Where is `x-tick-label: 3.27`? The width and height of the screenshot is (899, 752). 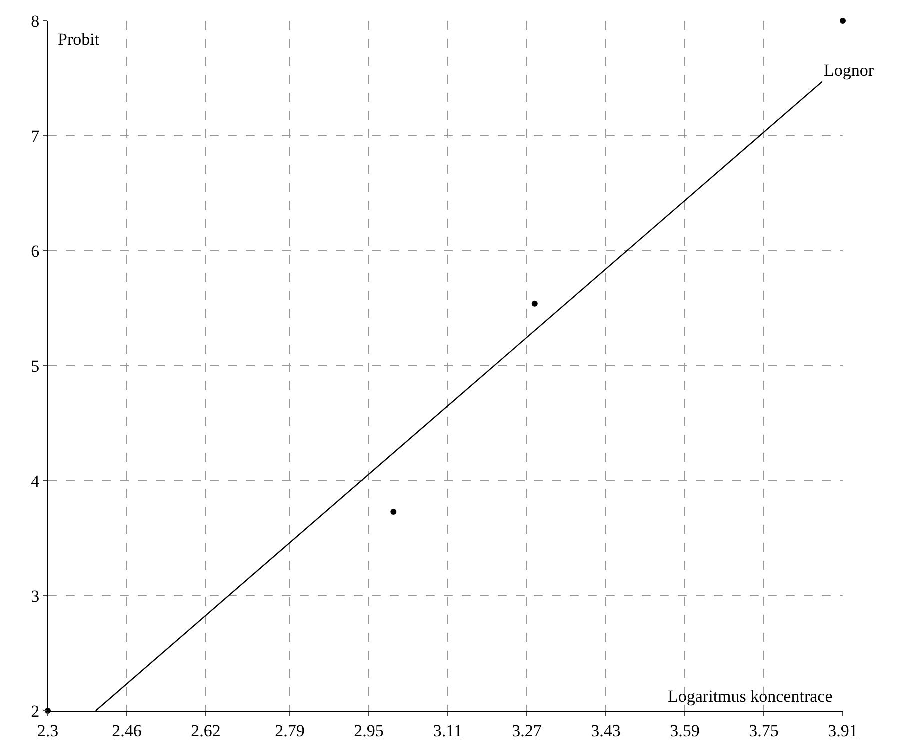 x-tick-label: 3.27 is located at coordinates (527, 730).